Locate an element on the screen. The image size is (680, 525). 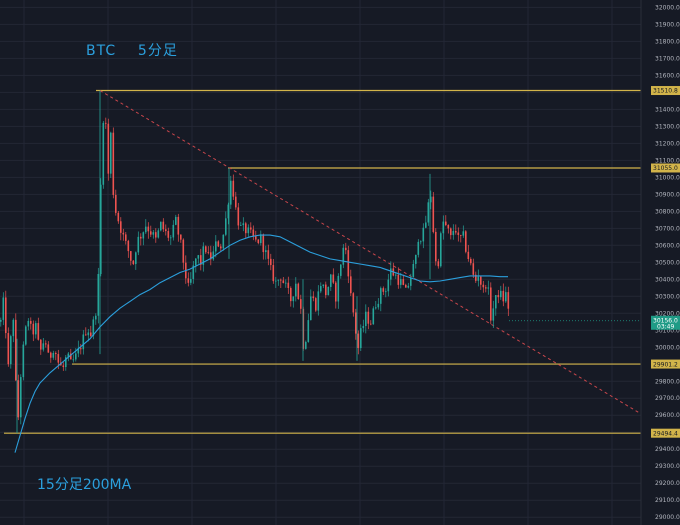
y-tick-label: 31200.0 is located at coordinates (667, 143).